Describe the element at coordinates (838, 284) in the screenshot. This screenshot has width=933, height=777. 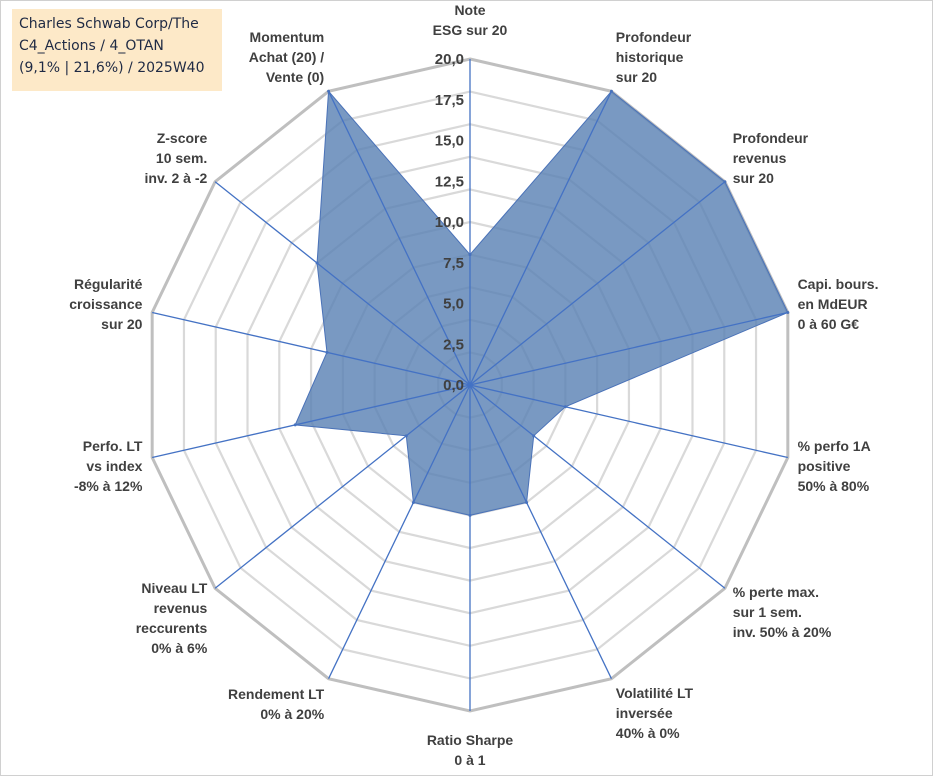
I see `category-label-line: Capi. bours.` at that location.